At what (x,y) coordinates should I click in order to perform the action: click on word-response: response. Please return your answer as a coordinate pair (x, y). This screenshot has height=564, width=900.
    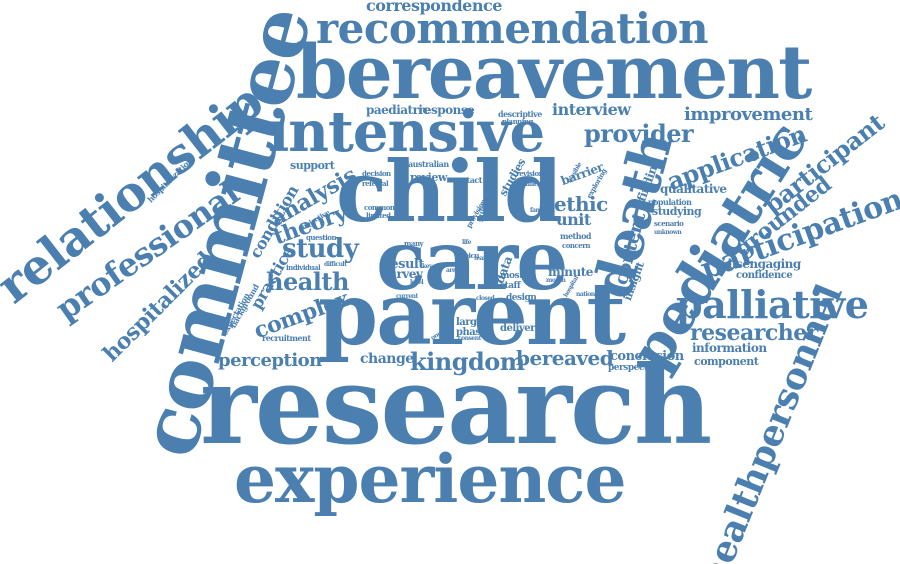
    Looking at the image, I should click on (446, 110).